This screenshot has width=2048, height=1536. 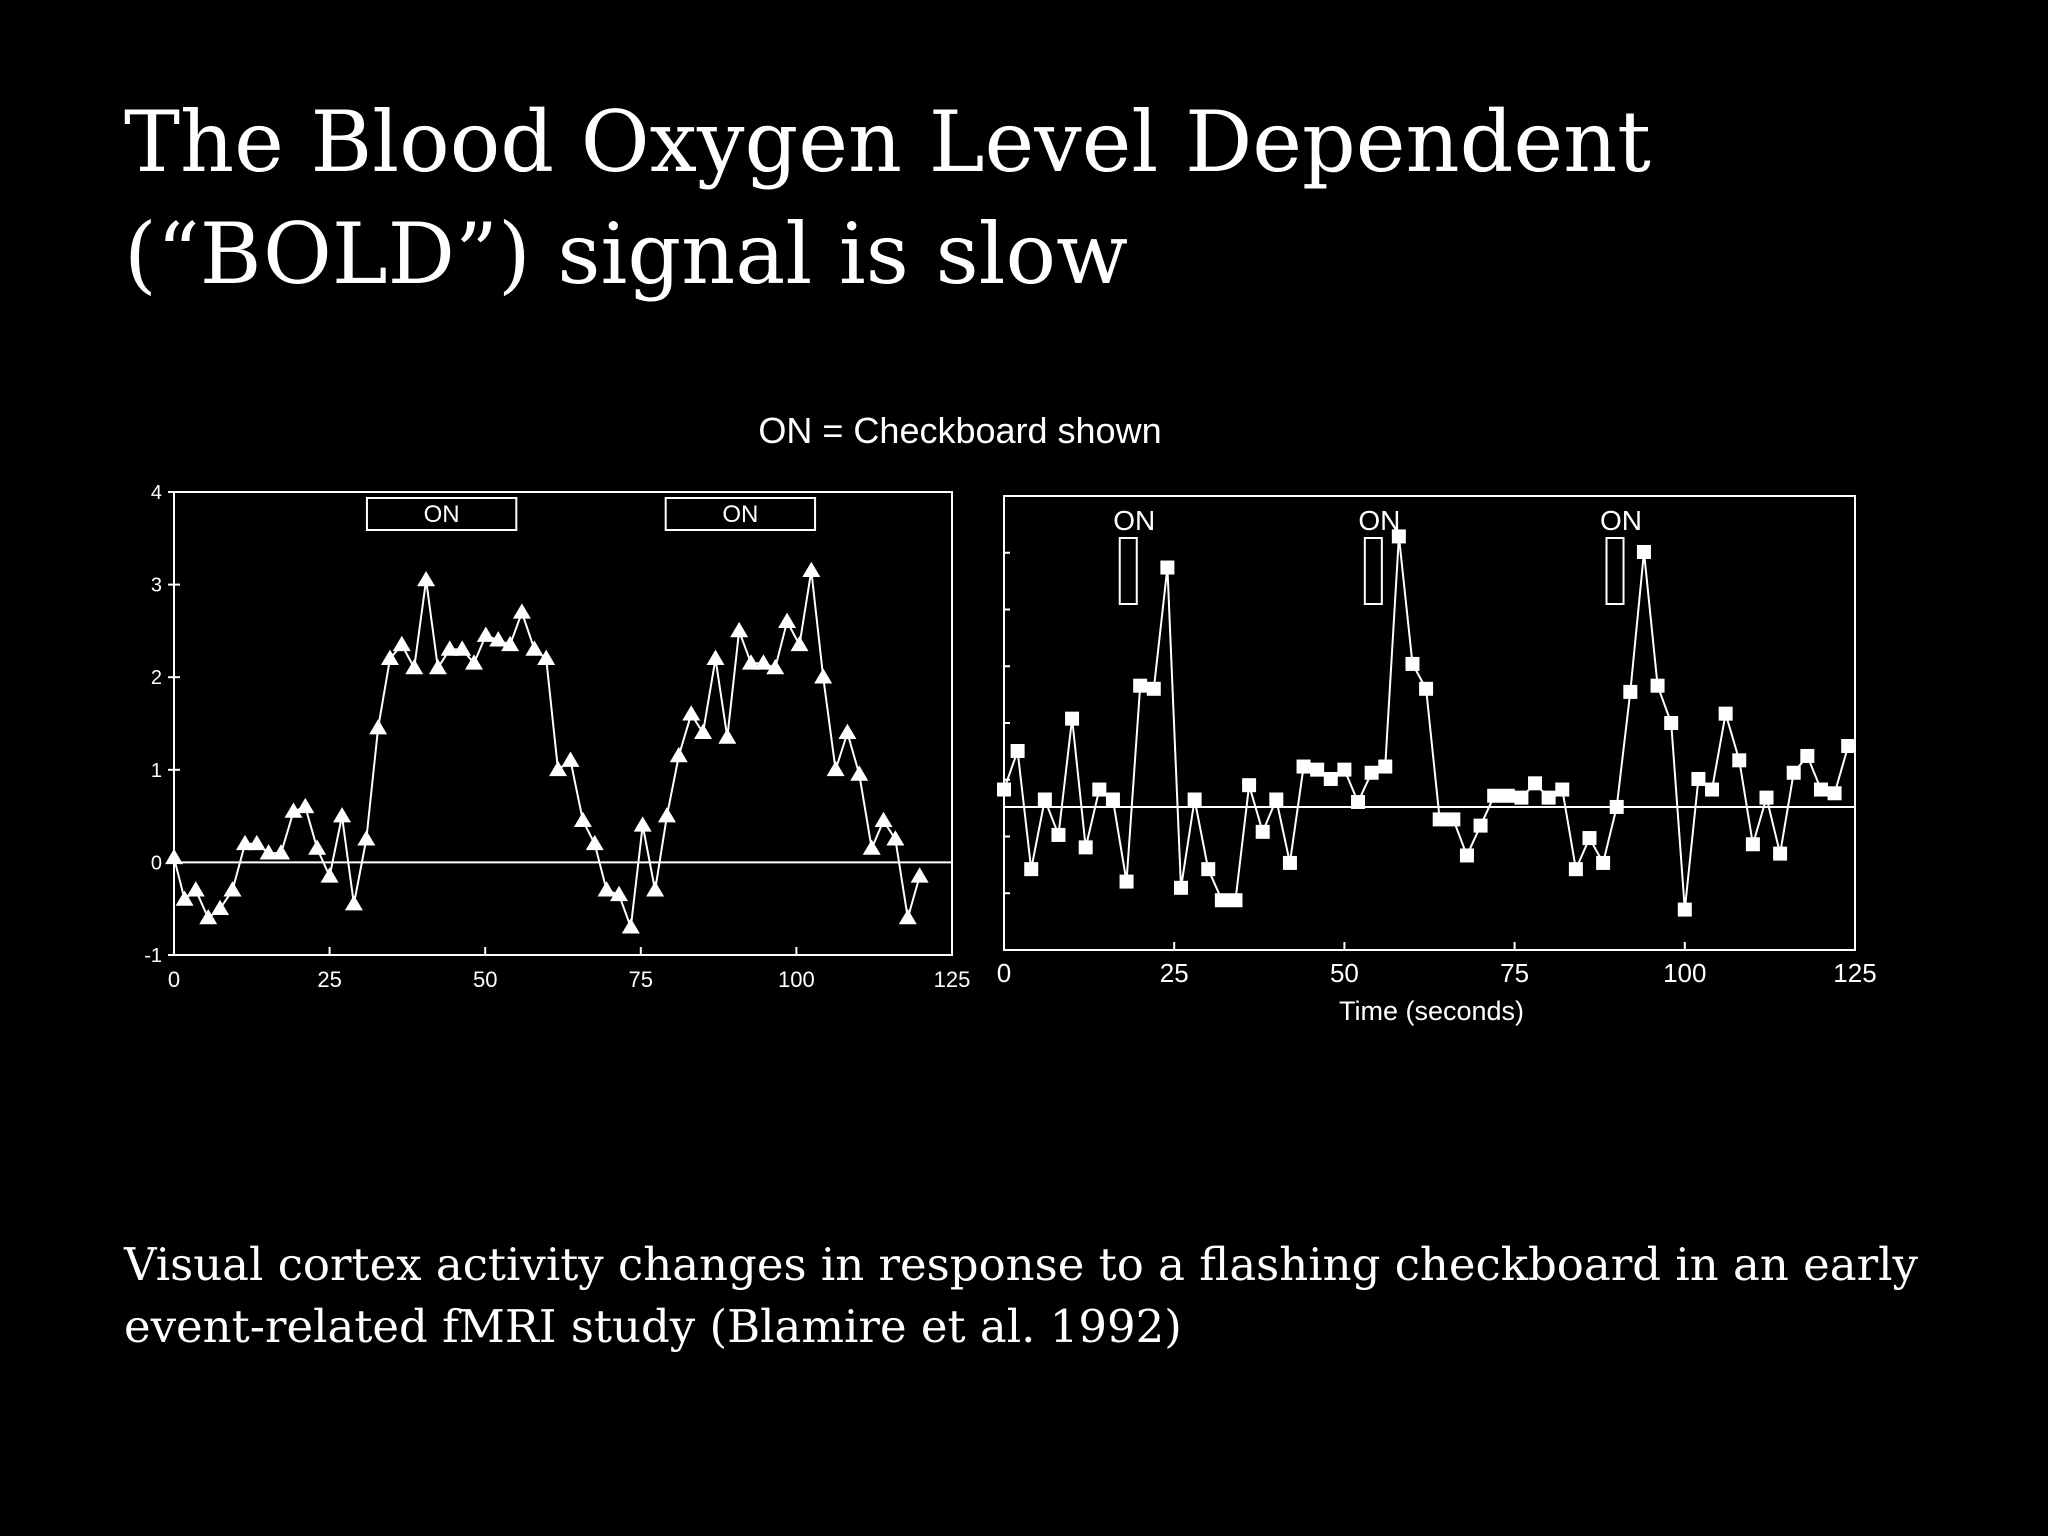 What do you see at coordinates (156, 493) in the screenshot?
I see `chart-0-y-tick-label: 4` at bounding box center [156, 493].